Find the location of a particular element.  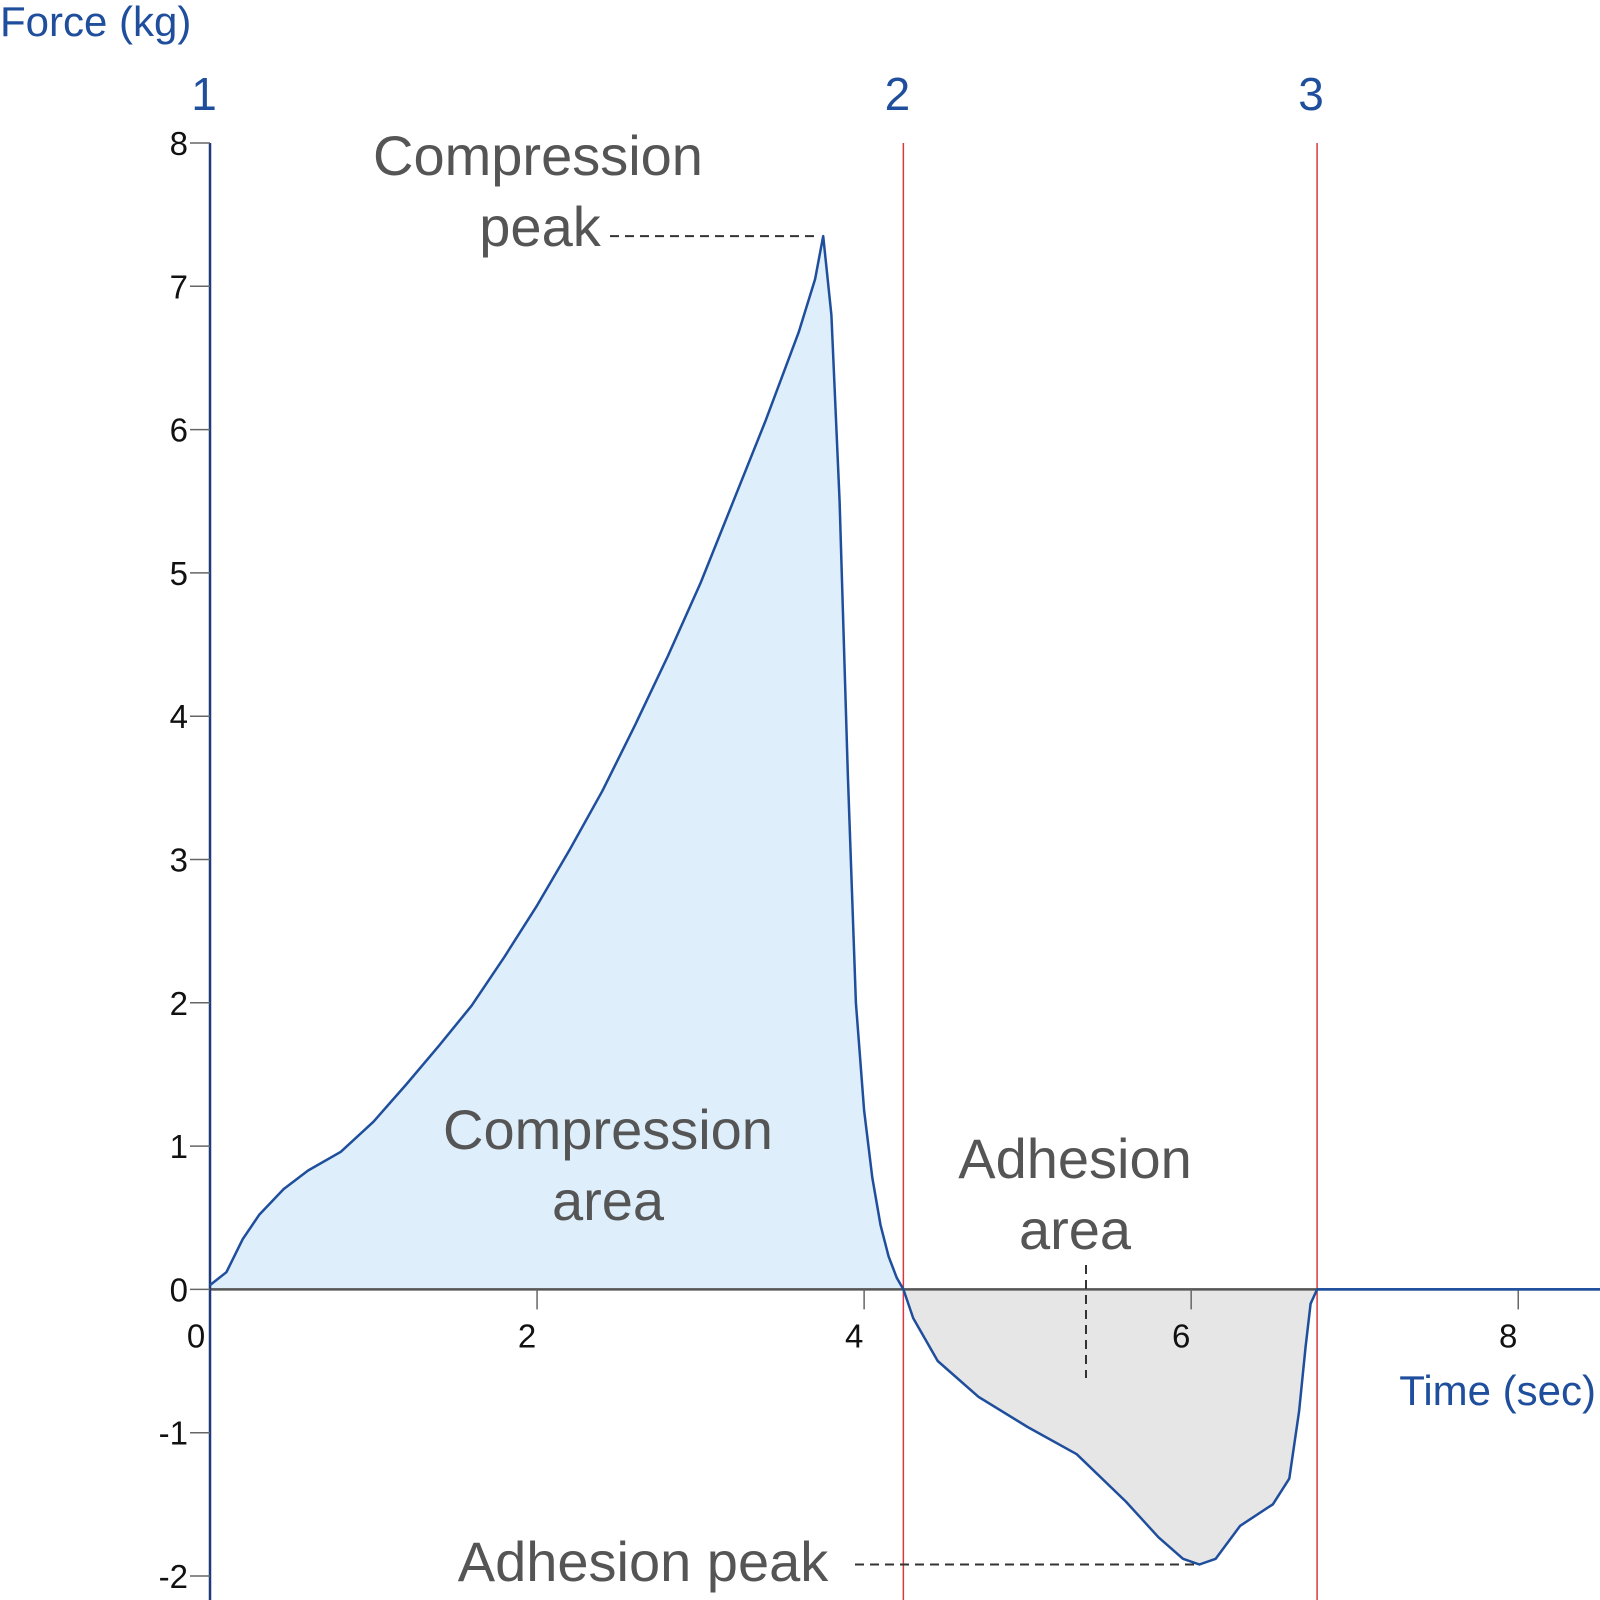

marker-label-3: 3 is located at coordinates (1311, 94).